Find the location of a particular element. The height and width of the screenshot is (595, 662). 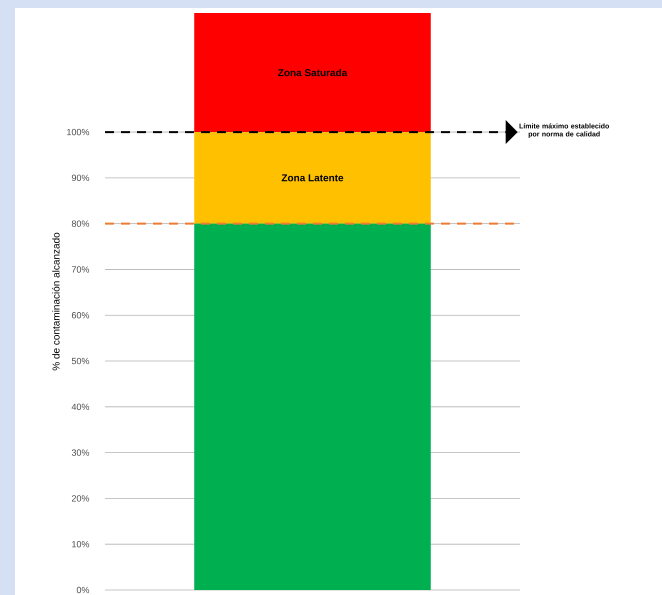

y-tick-label: 70% is located at coordinates (81, 269).